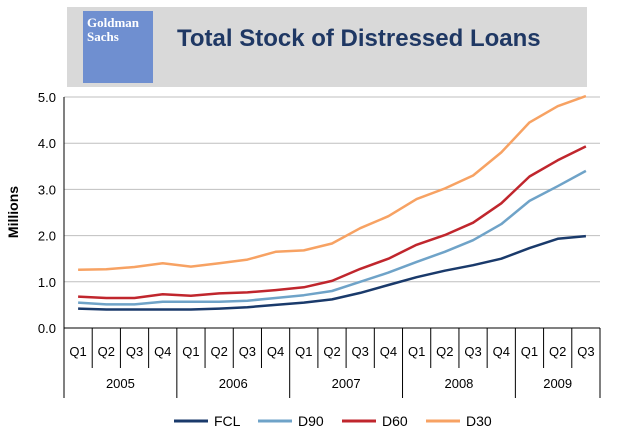  I want to click on legend-label-d30: D30, so click(479, 421).